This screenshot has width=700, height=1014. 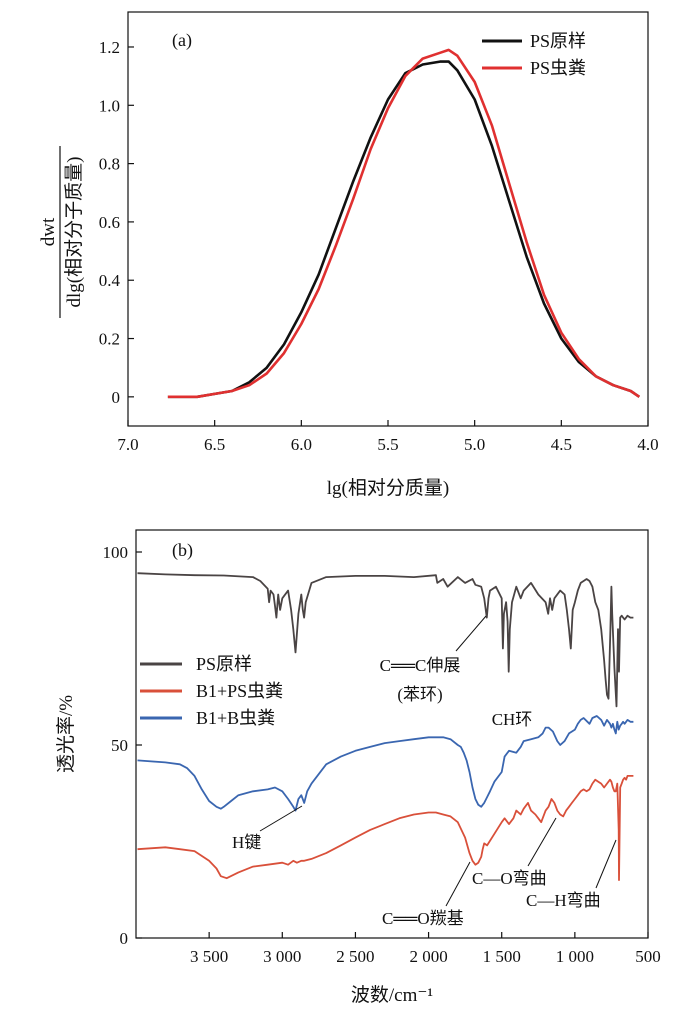 I want to click on p1-xtick-label: 1 000, so click(x=575, y=956).